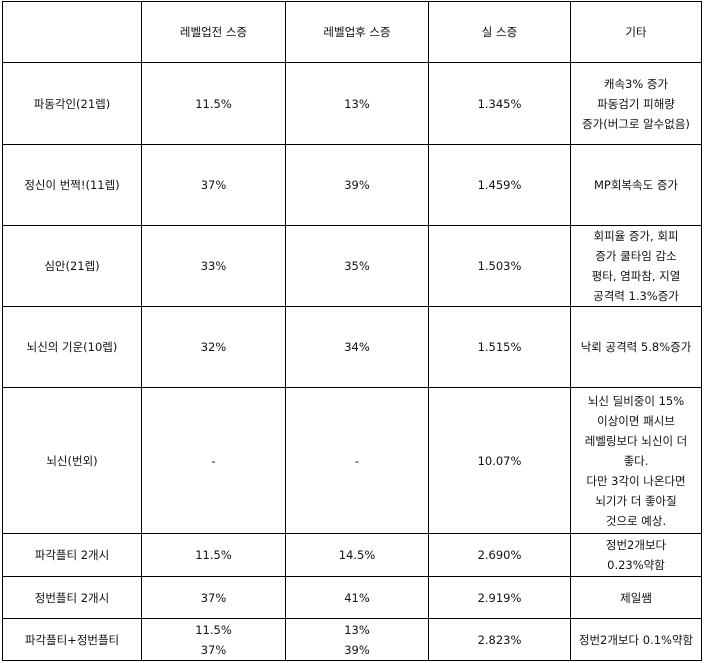 This screenshot has height=663, width=704. What do you see at coordinates (499, 103) in the screenshot?
I see `skill-real: 1.345%` at bounding box center [499, 103].